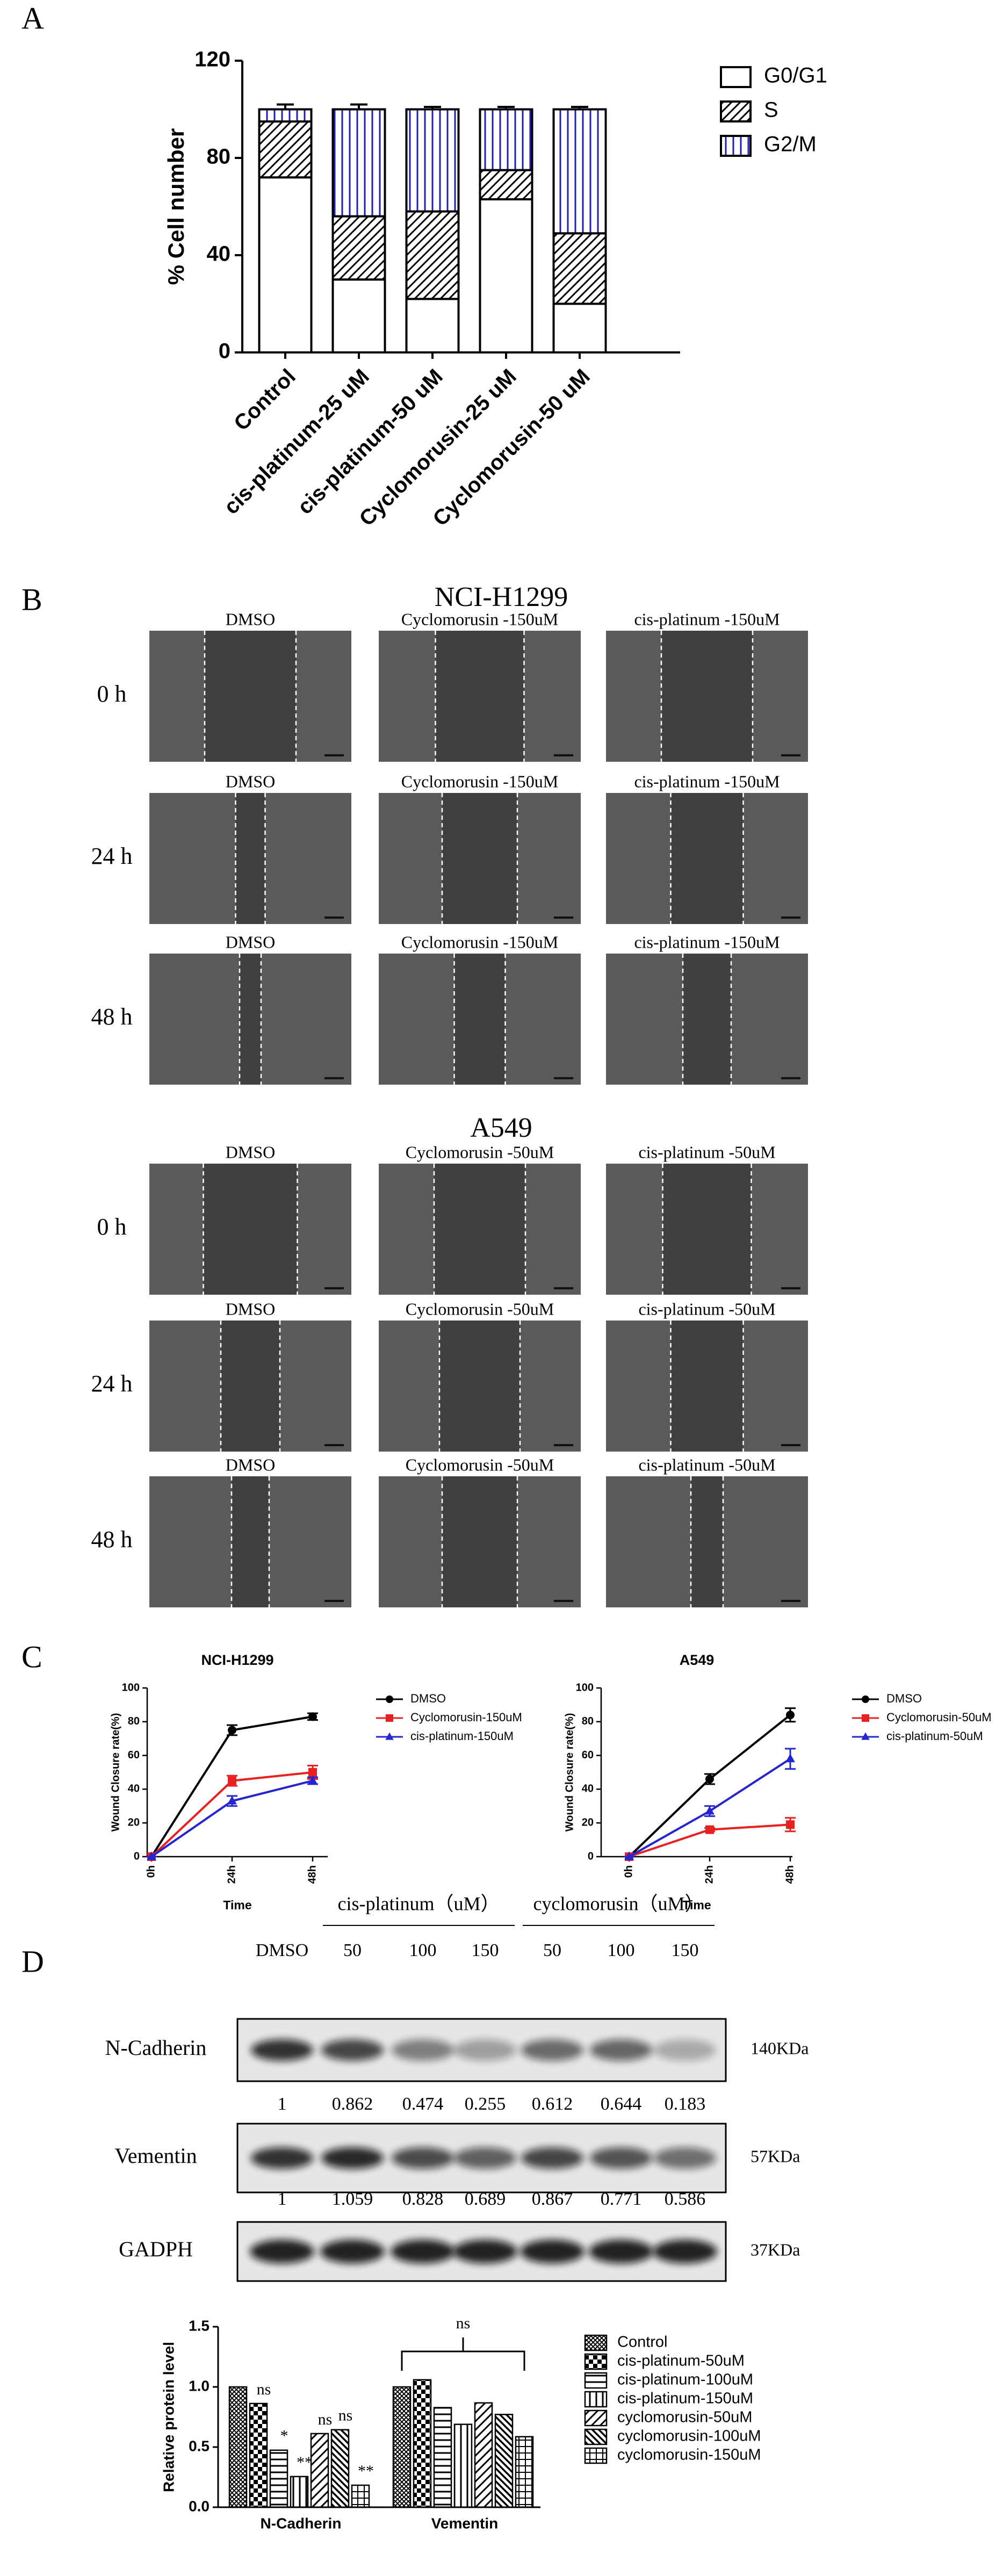  I want to click on legend-label: cyclomorusin-100uM, so click(689, 2437).